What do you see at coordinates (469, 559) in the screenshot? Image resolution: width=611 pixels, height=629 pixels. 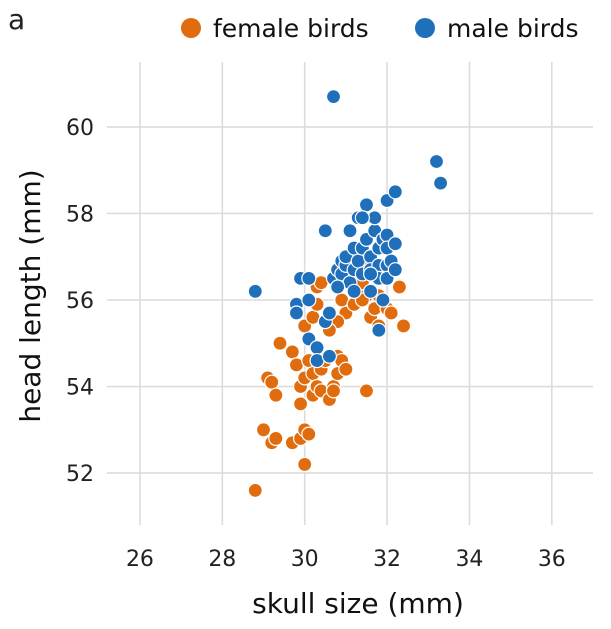 I see `x-tick-label: 34` at bounding box center [469, 559].